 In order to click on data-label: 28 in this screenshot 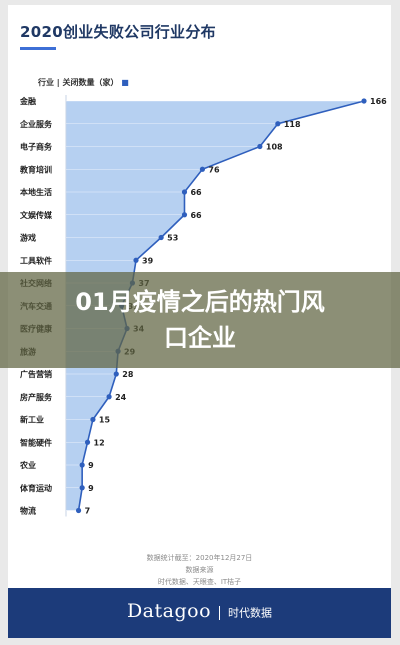, I will do `click(128, 374)`.